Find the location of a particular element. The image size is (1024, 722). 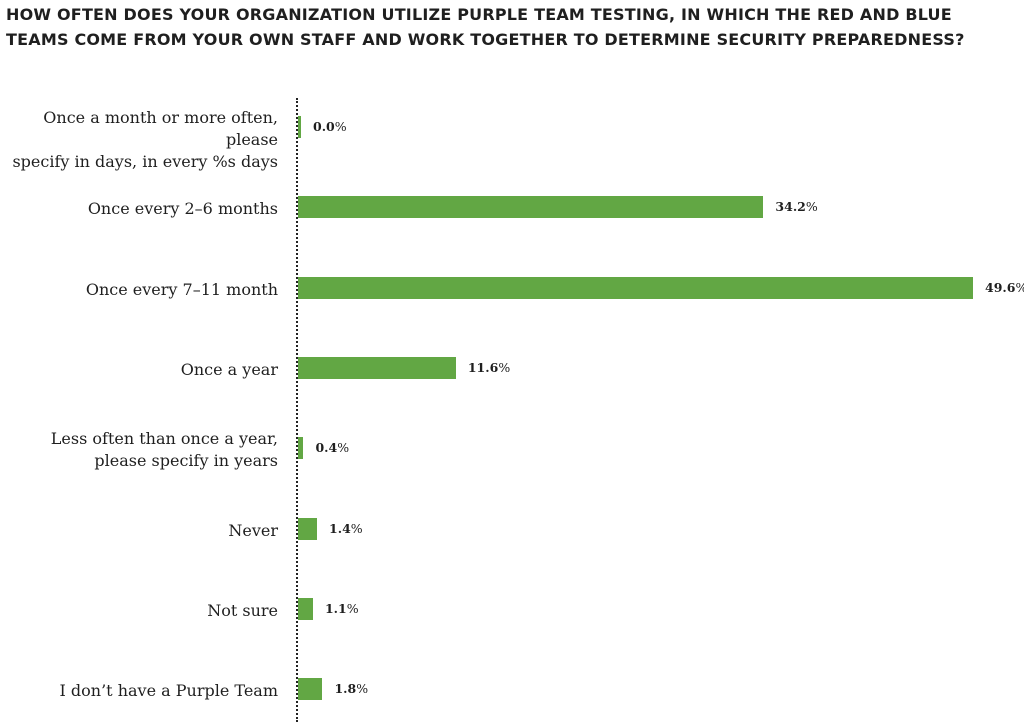

data-label: 0.0% is located at coordinates (330, 127).